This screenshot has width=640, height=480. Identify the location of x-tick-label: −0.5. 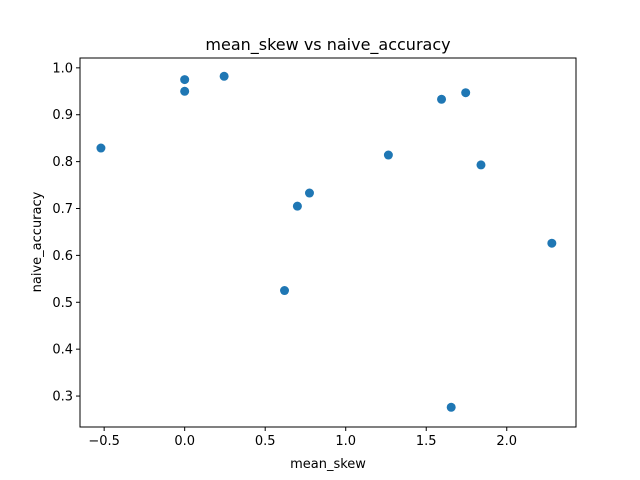
(104, 441).